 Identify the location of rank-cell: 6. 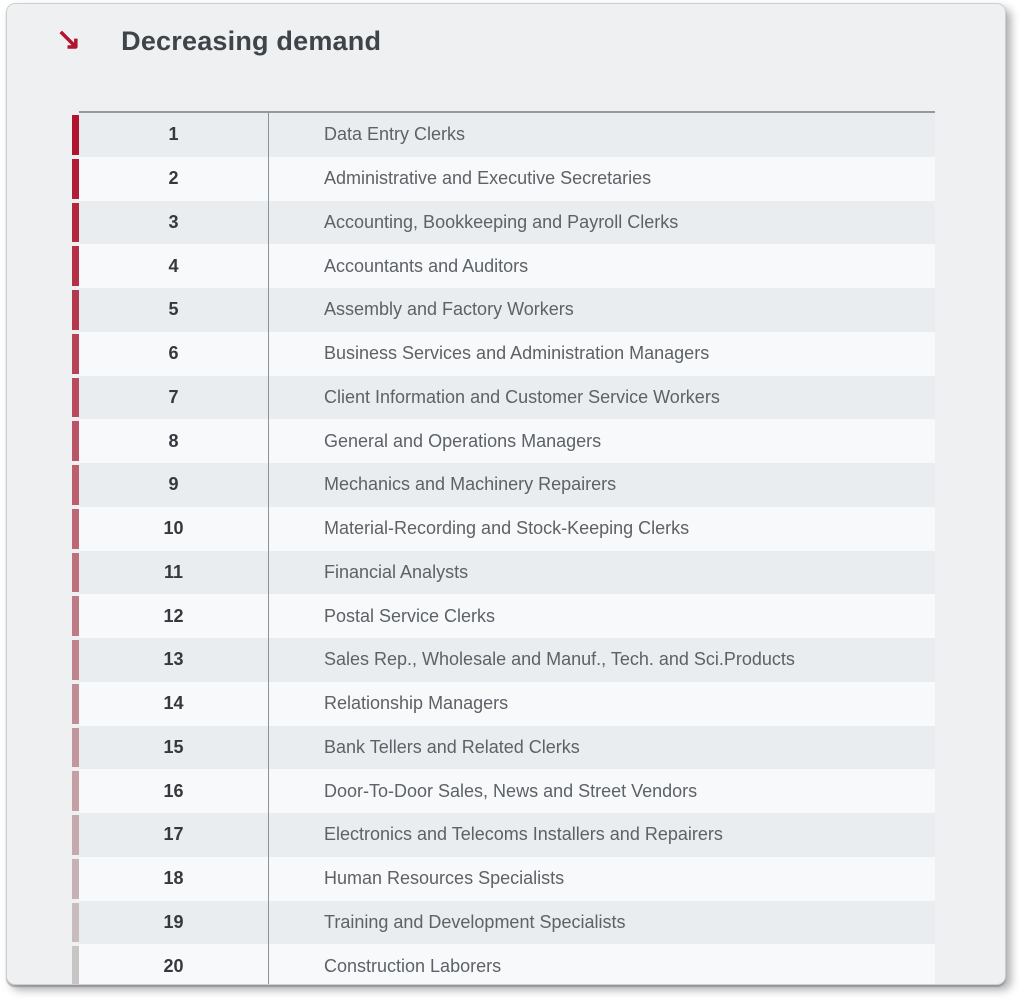
(174, 353).